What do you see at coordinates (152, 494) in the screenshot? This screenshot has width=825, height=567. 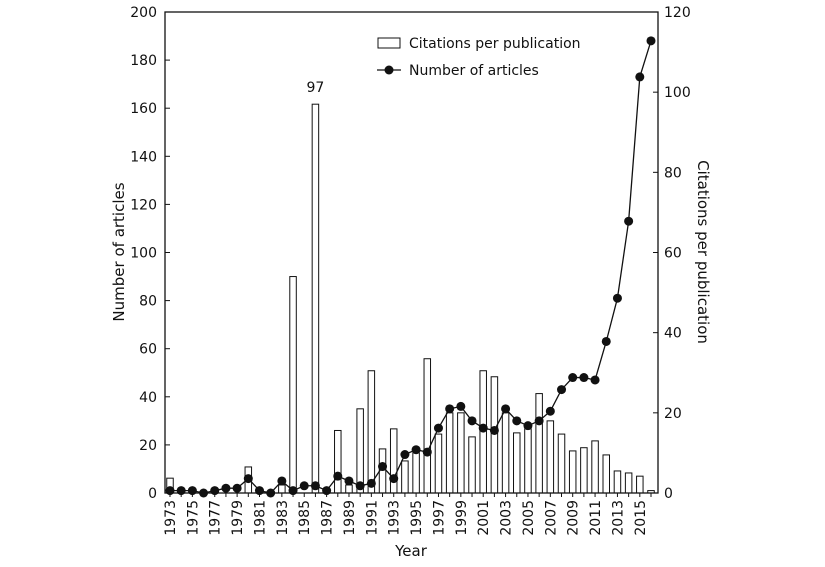 I see `left-tick-label: 0` at bounding box center [152, 494].